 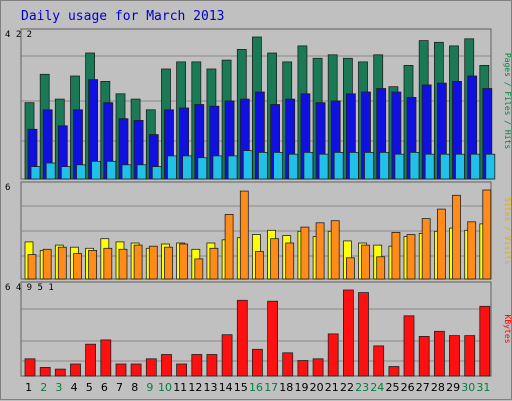 What do you see at coordinates (7, 188) in the screenshot?
I see `max-label-middle: 6` at bounding box center [7, 188].